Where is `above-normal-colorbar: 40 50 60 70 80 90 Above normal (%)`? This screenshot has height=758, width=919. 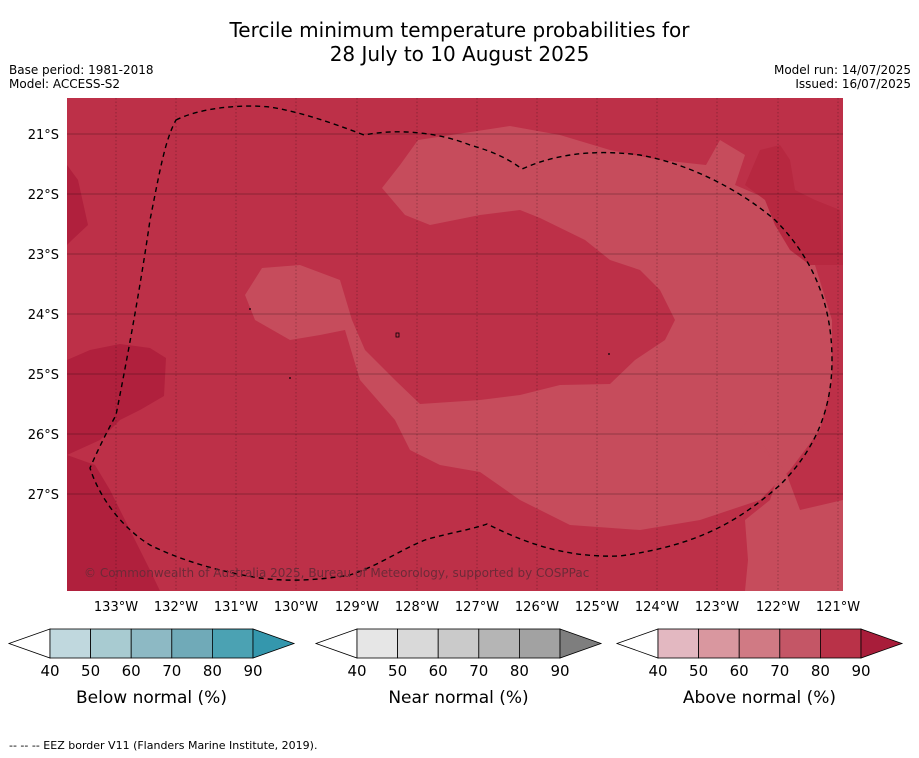 above-normal-colorbar: 40 50 60 70 80 90 Above normal (%) is located at coordinates (759, 668).